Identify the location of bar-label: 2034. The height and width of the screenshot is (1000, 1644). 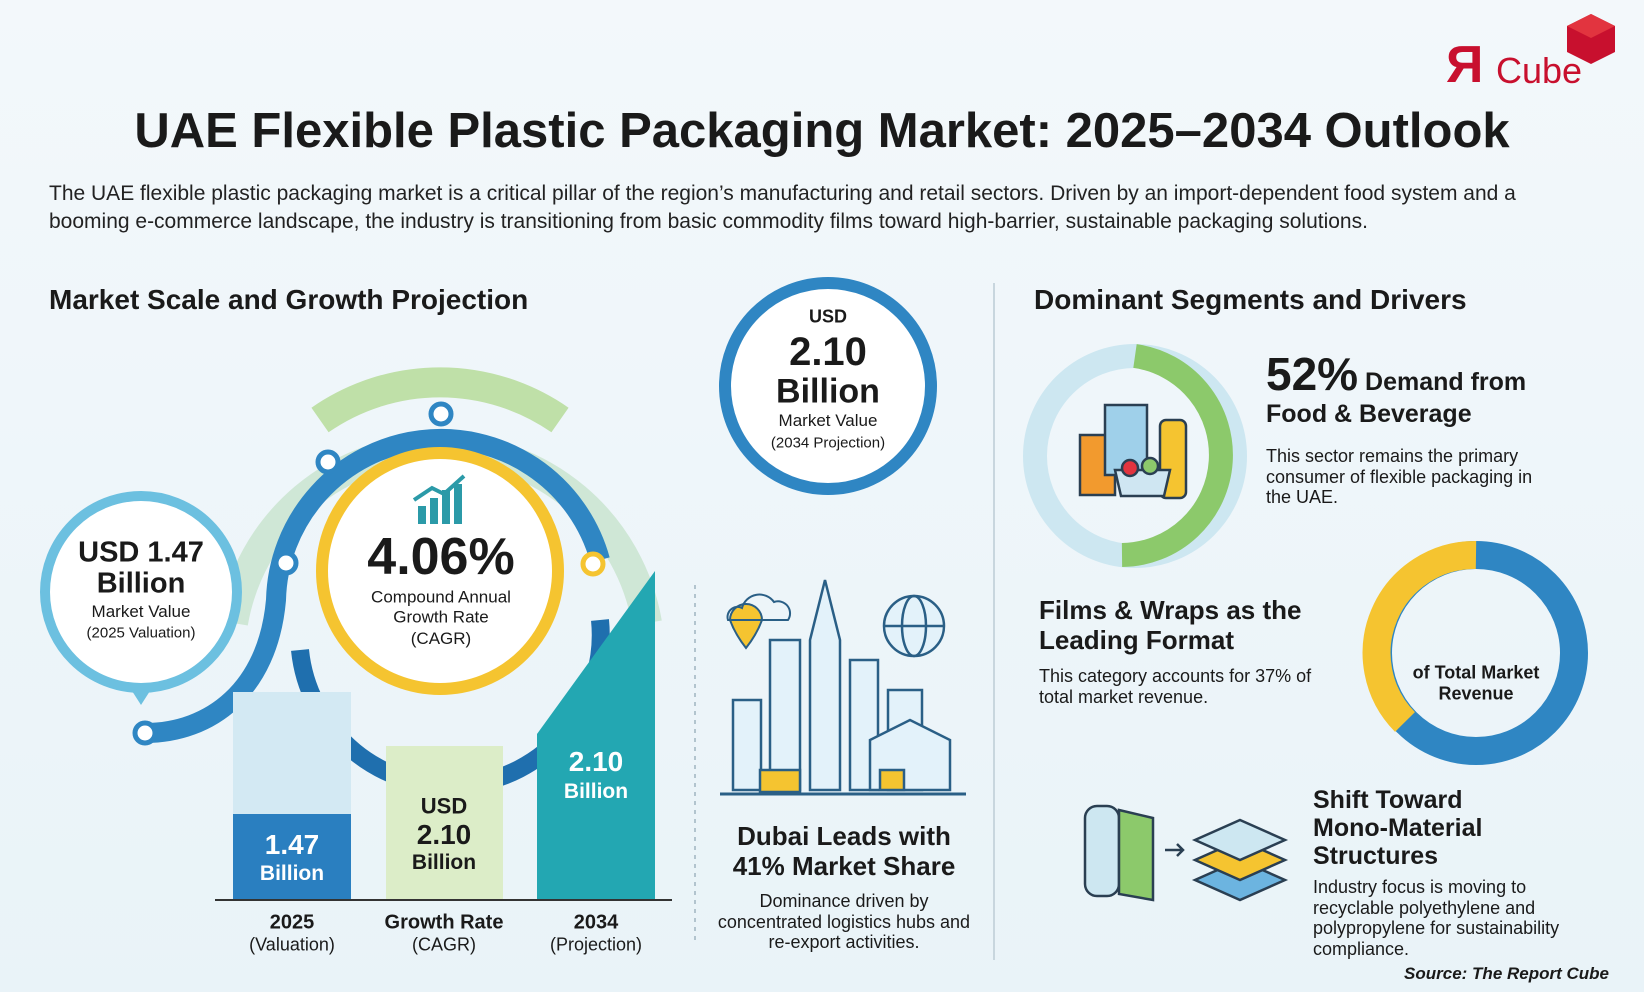
(596, 922).